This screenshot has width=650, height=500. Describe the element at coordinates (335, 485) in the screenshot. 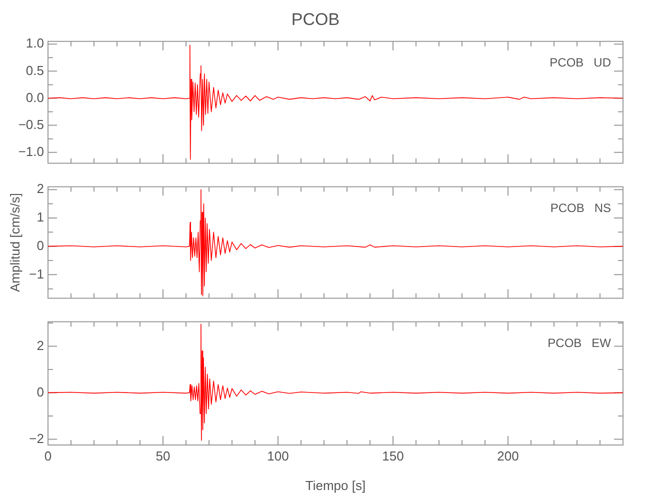

I see `x-axis-title: Tiempo [s]` at that location.